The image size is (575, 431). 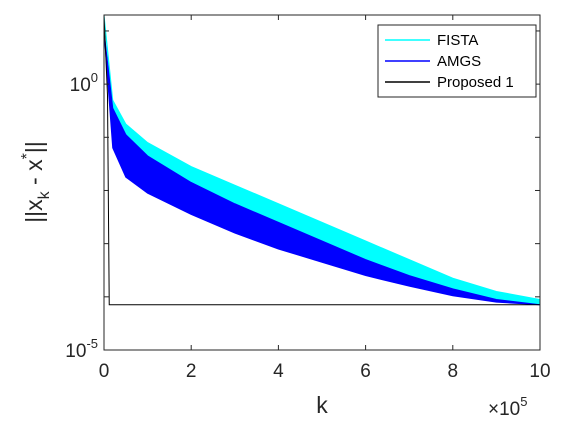 I want to click on x-tick-label: 2, so click(x=191, y=371).